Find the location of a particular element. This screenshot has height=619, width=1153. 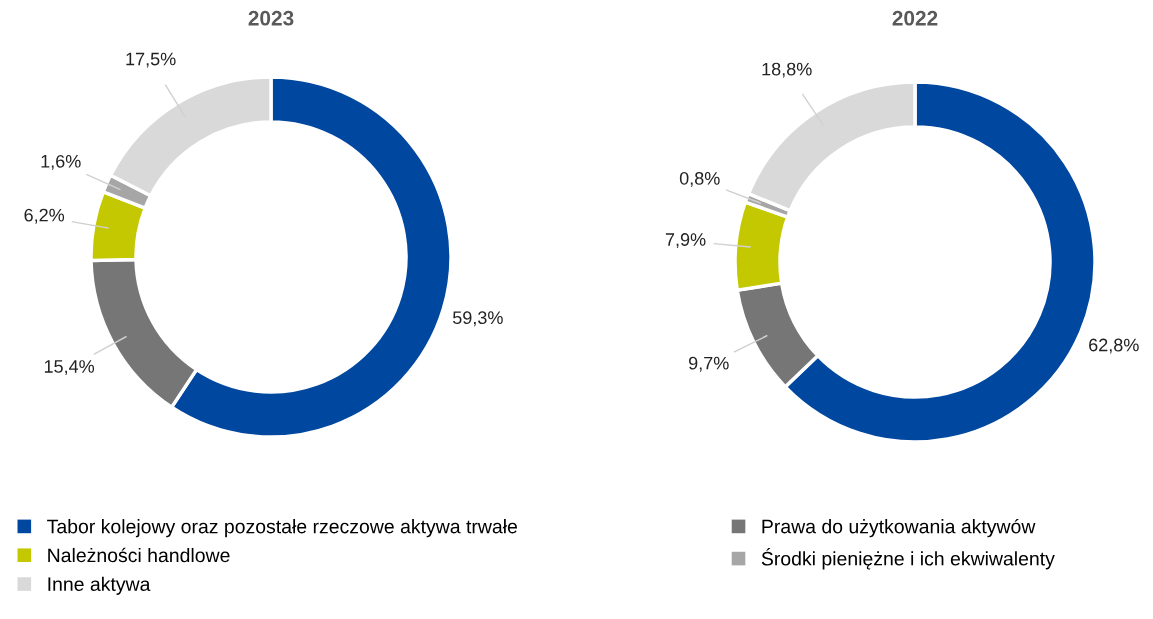

data-label: 62,8% is located at coordinates (1114, 346).